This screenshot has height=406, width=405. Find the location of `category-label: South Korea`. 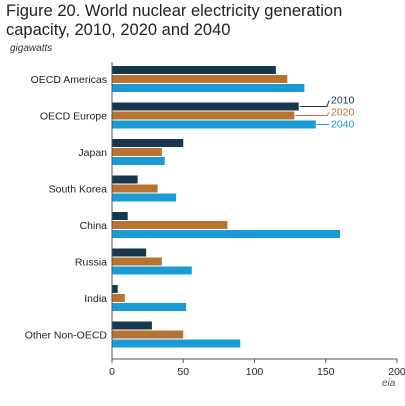

category-label: South Korea is located at coordinates (78, 190).